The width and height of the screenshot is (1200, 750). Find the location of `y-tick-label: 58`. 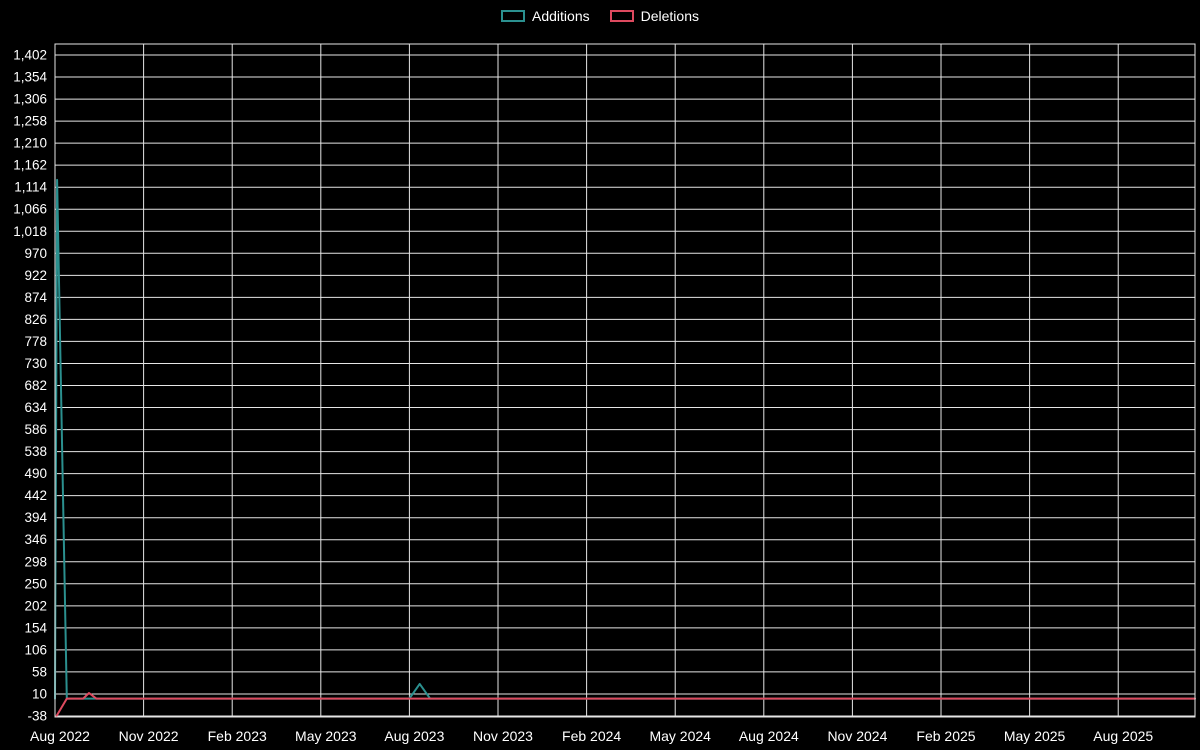

y-tick-label: 58 is located at coordinates (39, 671).